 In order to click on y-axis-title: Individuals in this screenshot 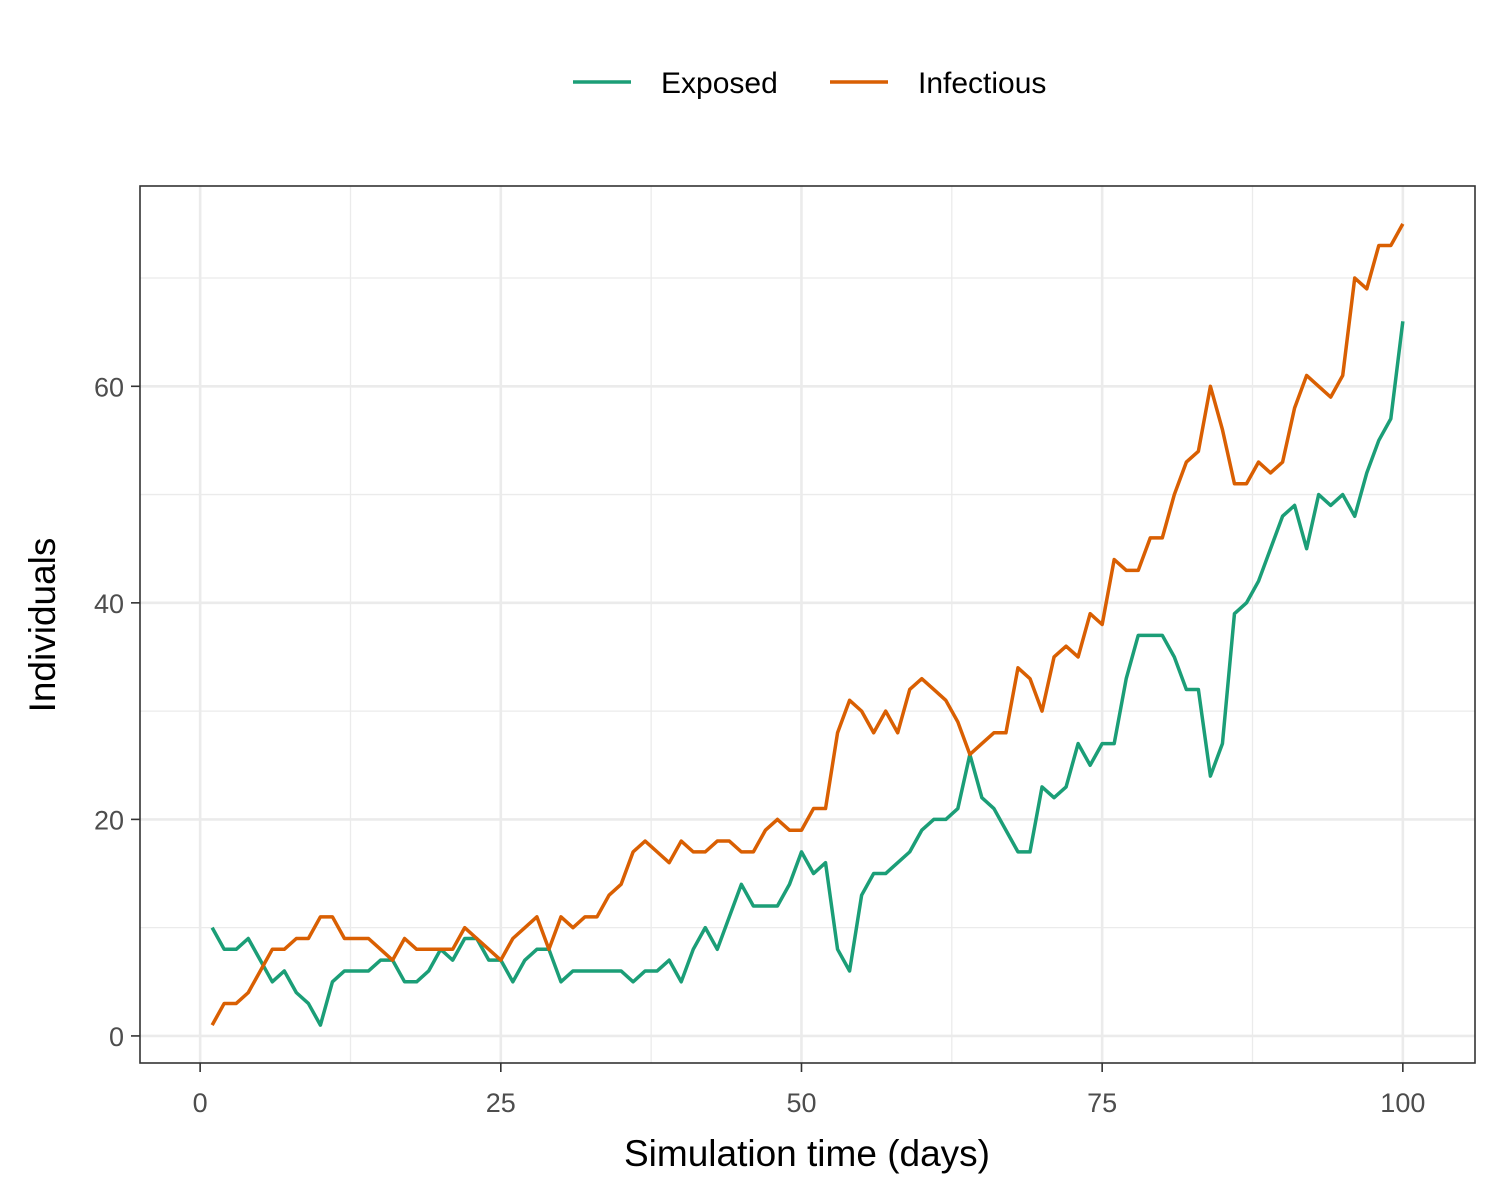, I will do `click(42, 625)`.